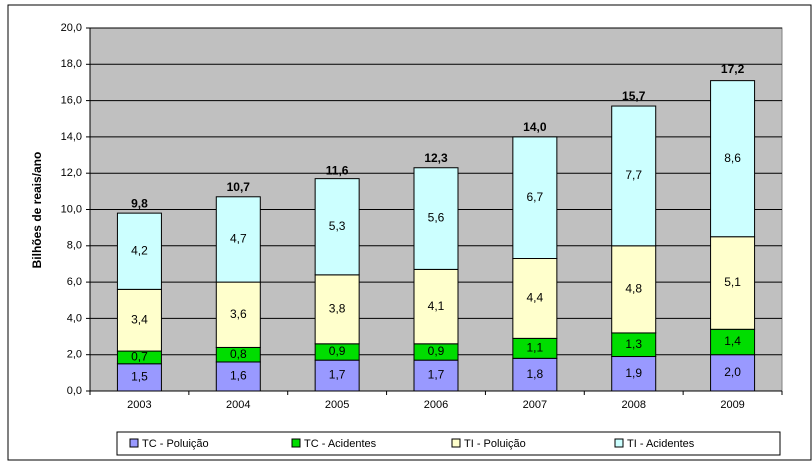 Image resolution: width=812 pixels, height=461 pixels. I want to click on total-label: 9,8, so click(139, 203).